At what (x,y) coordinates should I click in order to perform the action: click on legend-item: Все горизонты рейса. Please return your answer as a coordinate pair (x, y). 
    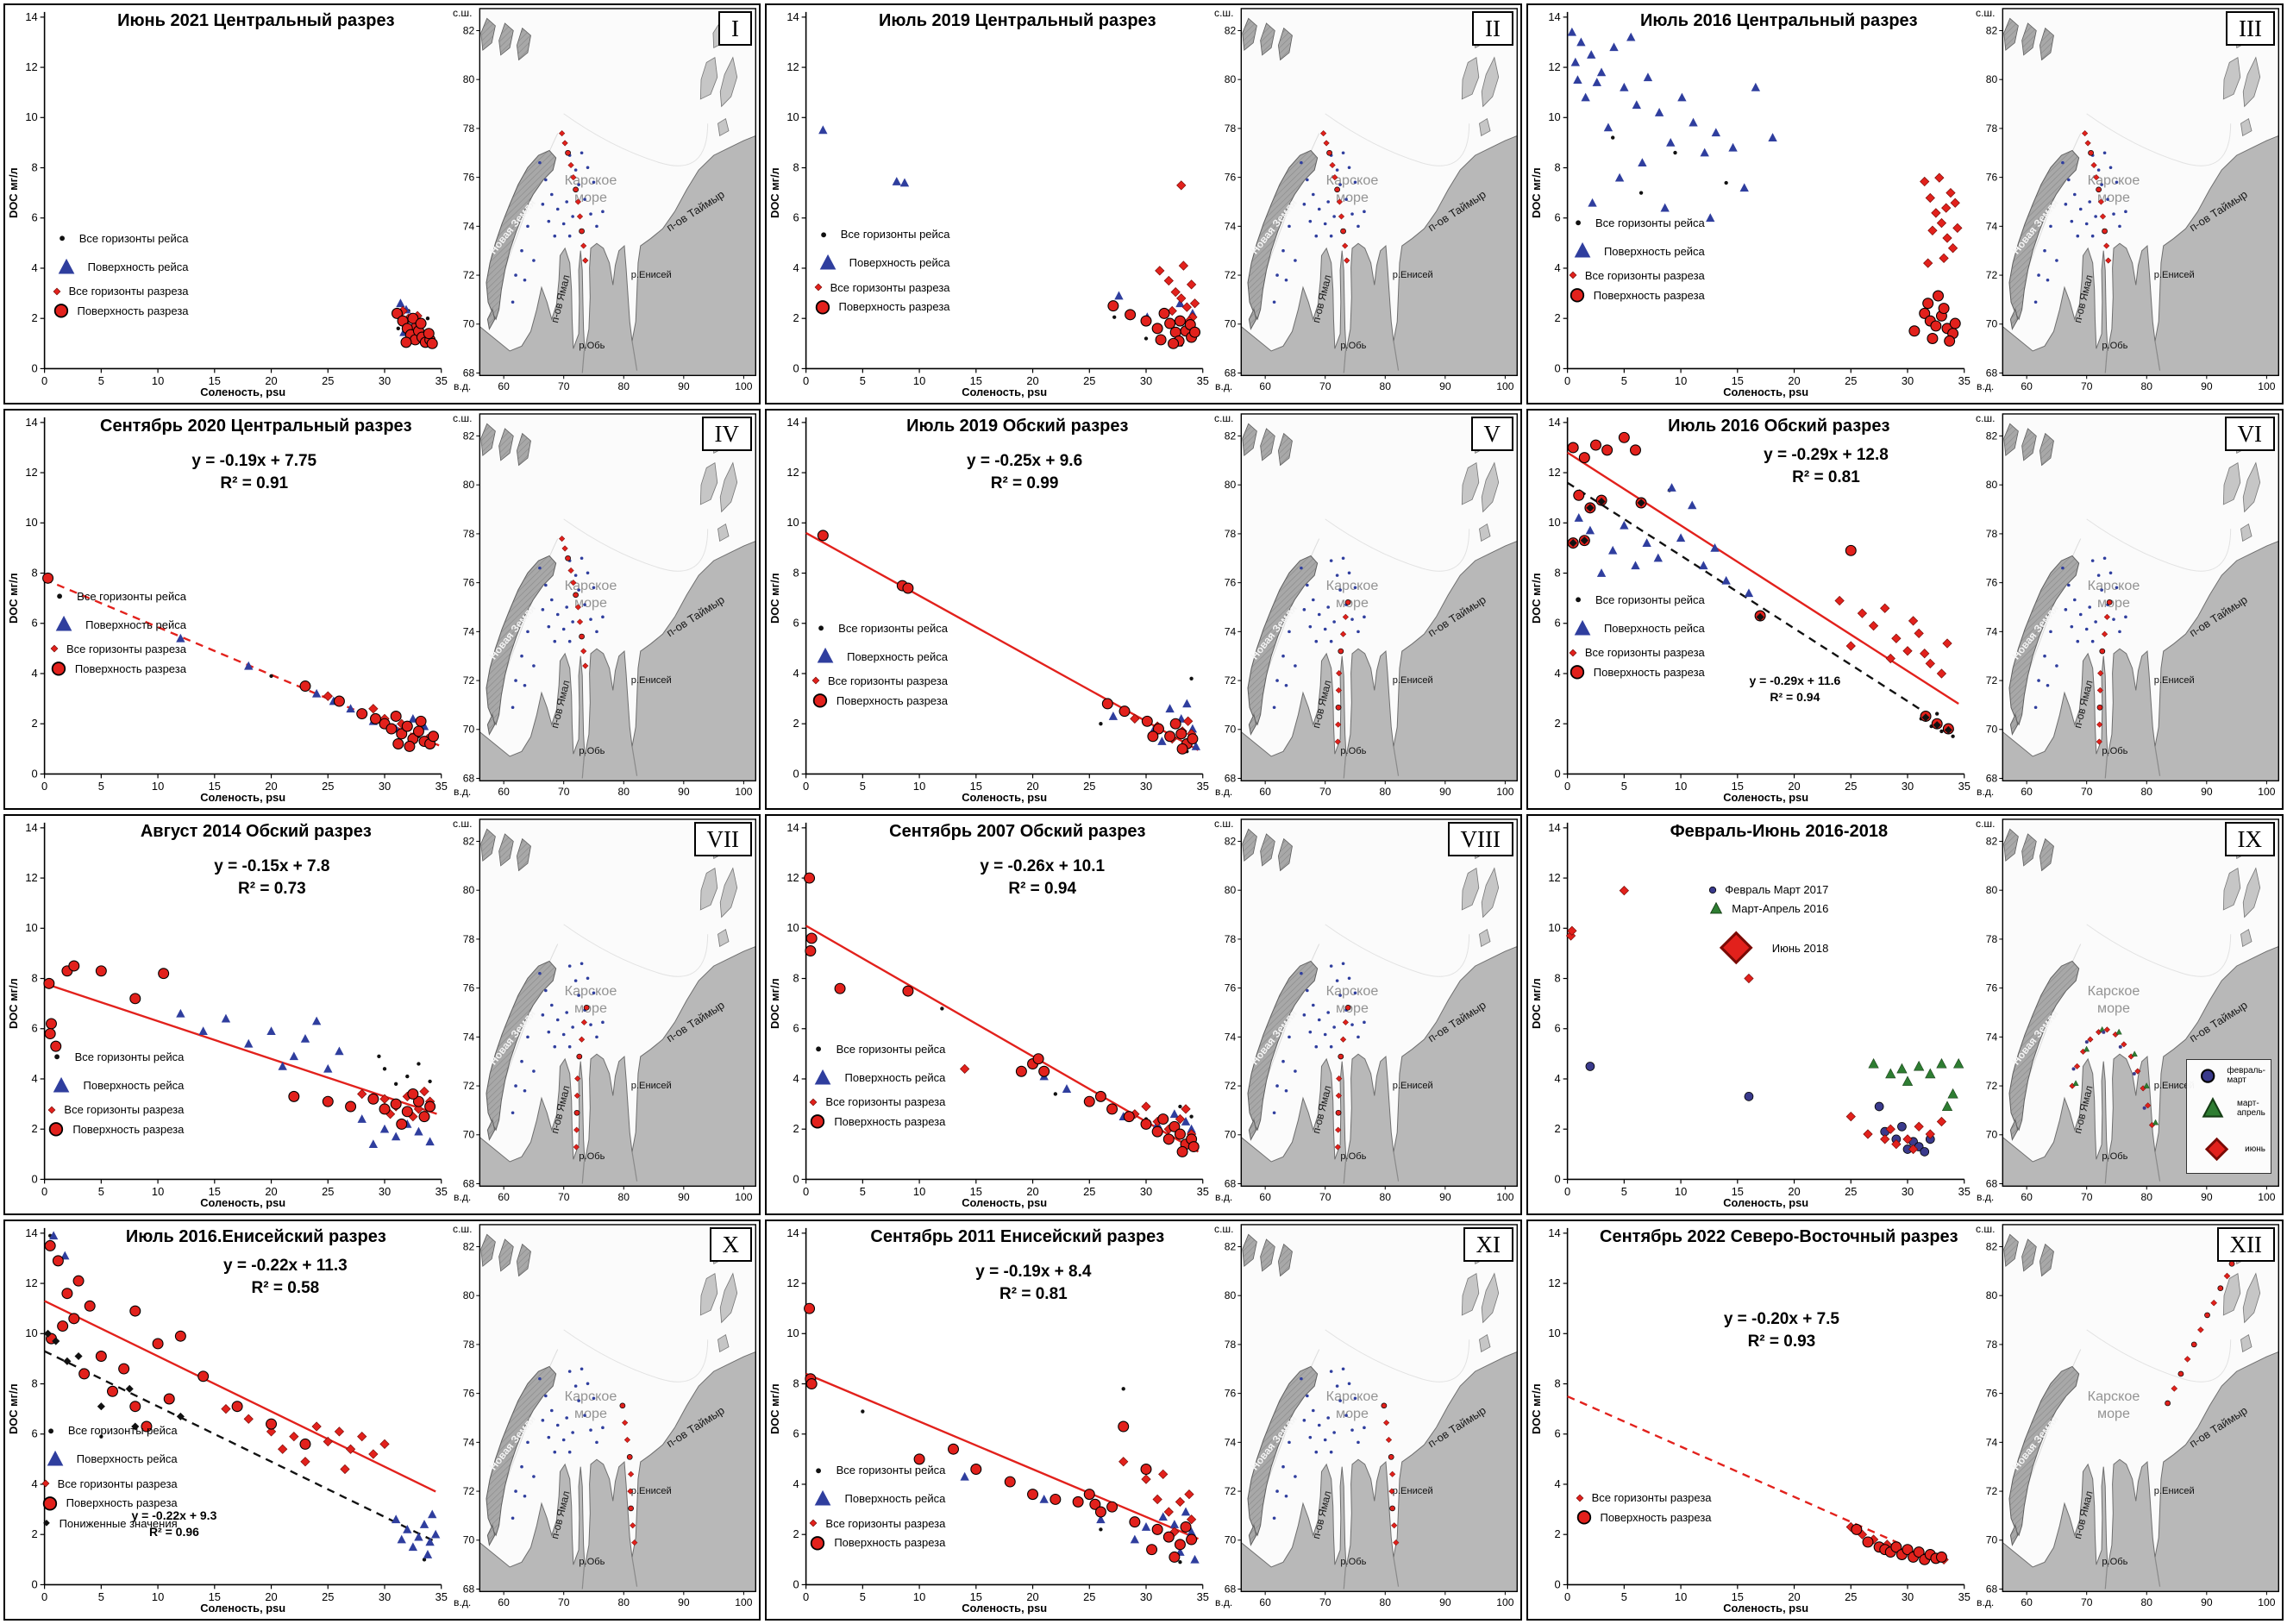
    Looking at the image, I should click on (115, 1057).